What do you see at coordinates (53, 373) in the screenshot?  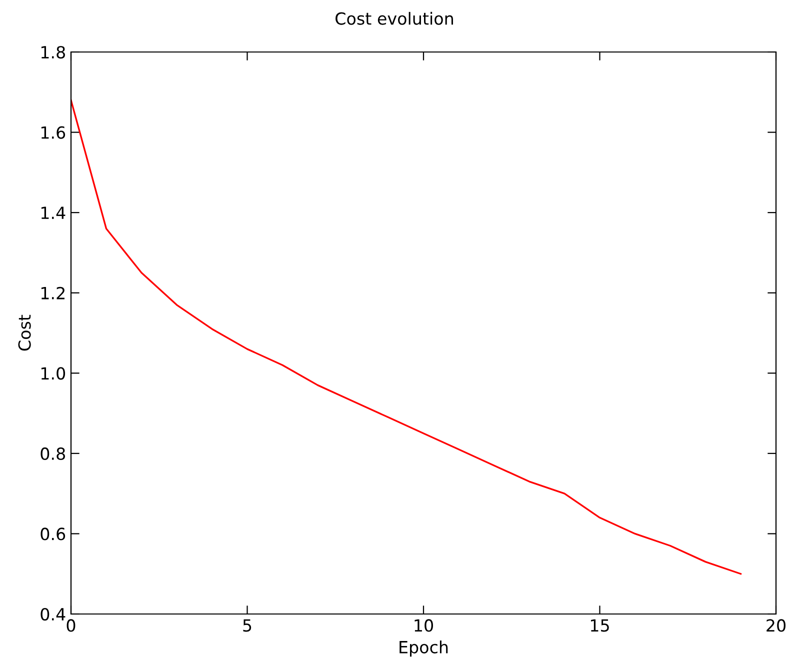 I see `y-tick-label: 1.0` at bounding box center [53, 373].